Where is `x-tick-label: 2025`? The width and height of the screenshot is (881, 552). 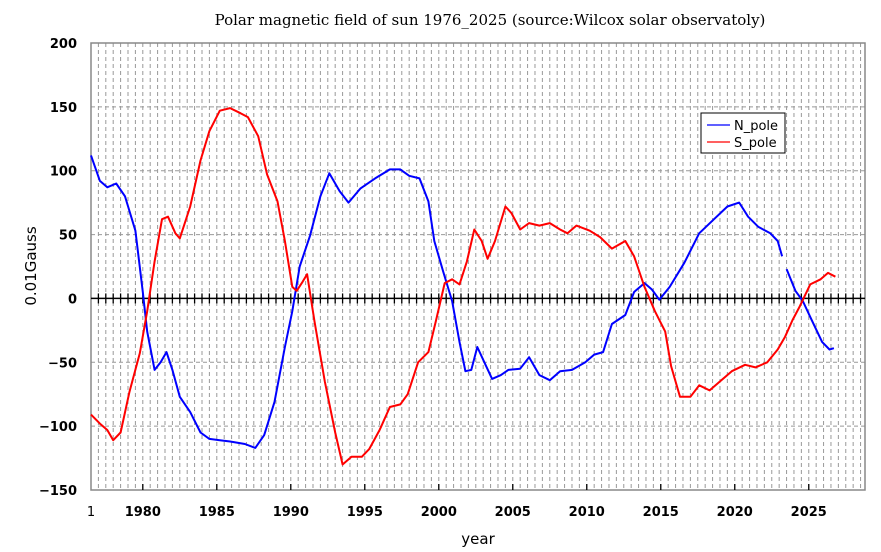
x-tick-label: 2025 is located at coordinates (809, 512).